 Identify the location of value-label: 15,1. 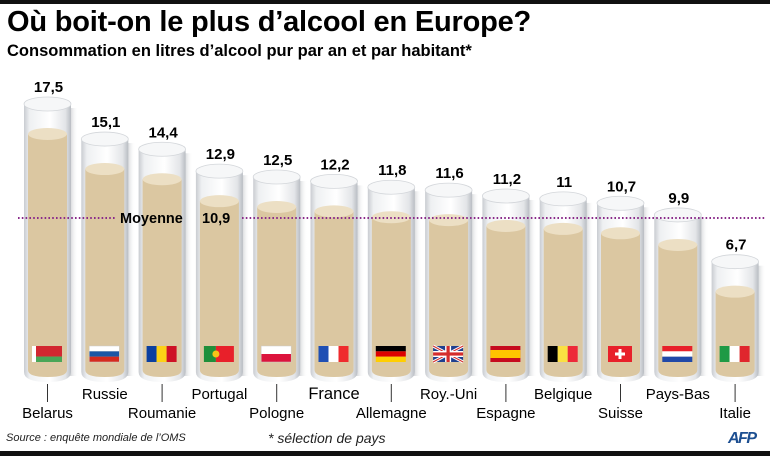
(105, 122).